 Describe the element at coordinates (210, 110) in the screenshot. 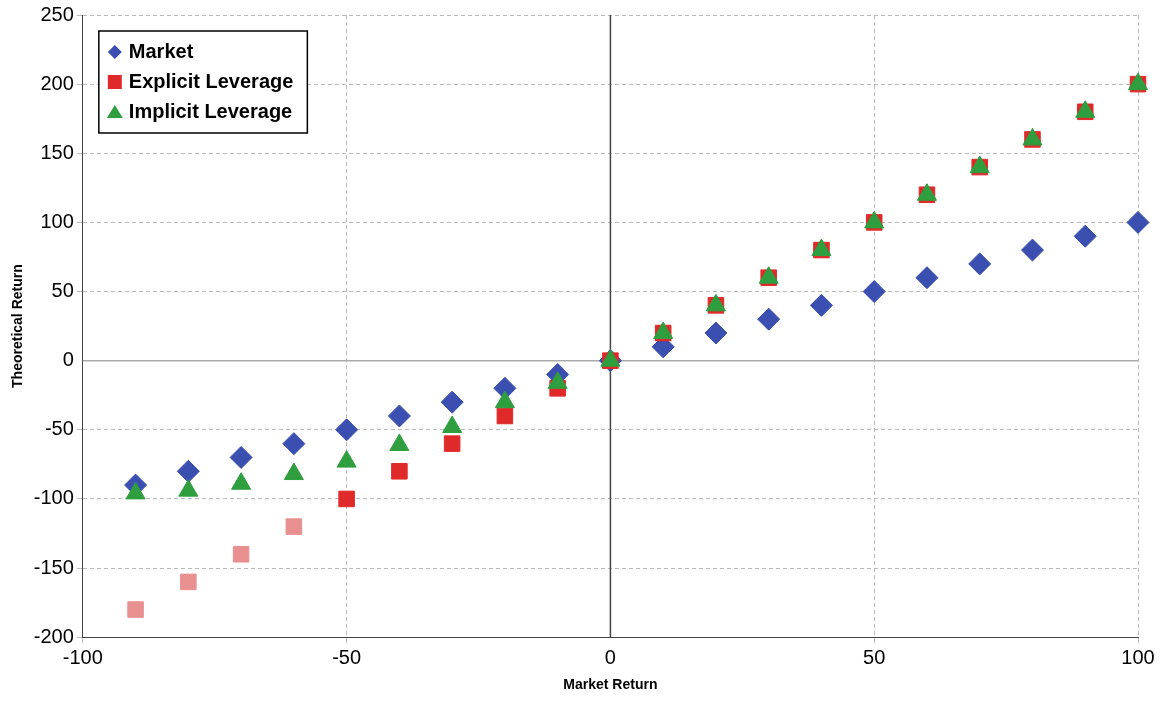

I see `legend-label: Implicit Leverage` at that location.